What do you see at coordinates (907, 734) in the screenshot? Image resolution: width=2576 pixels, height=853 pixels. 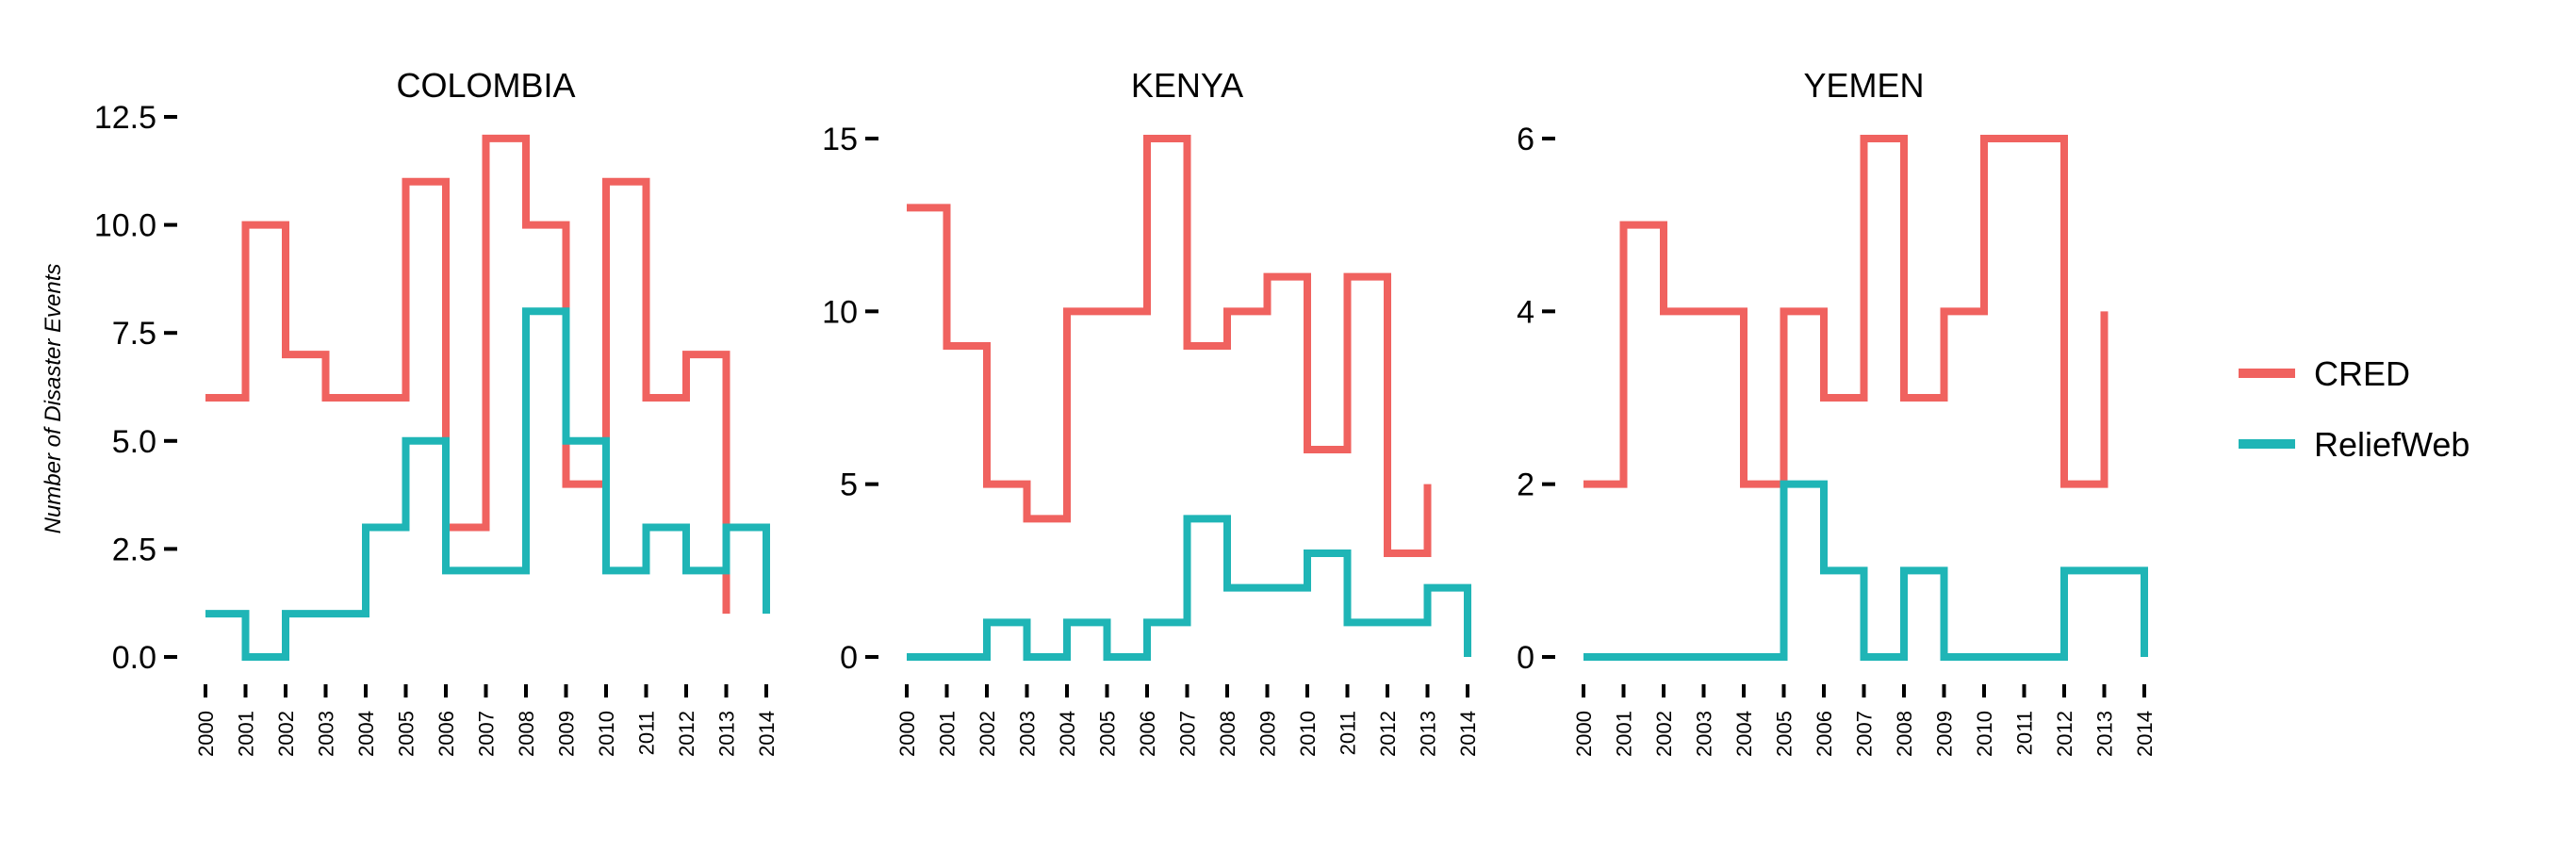 I see `xtick-label-kenya-2000: 2000` at bounding box center [907, 734].